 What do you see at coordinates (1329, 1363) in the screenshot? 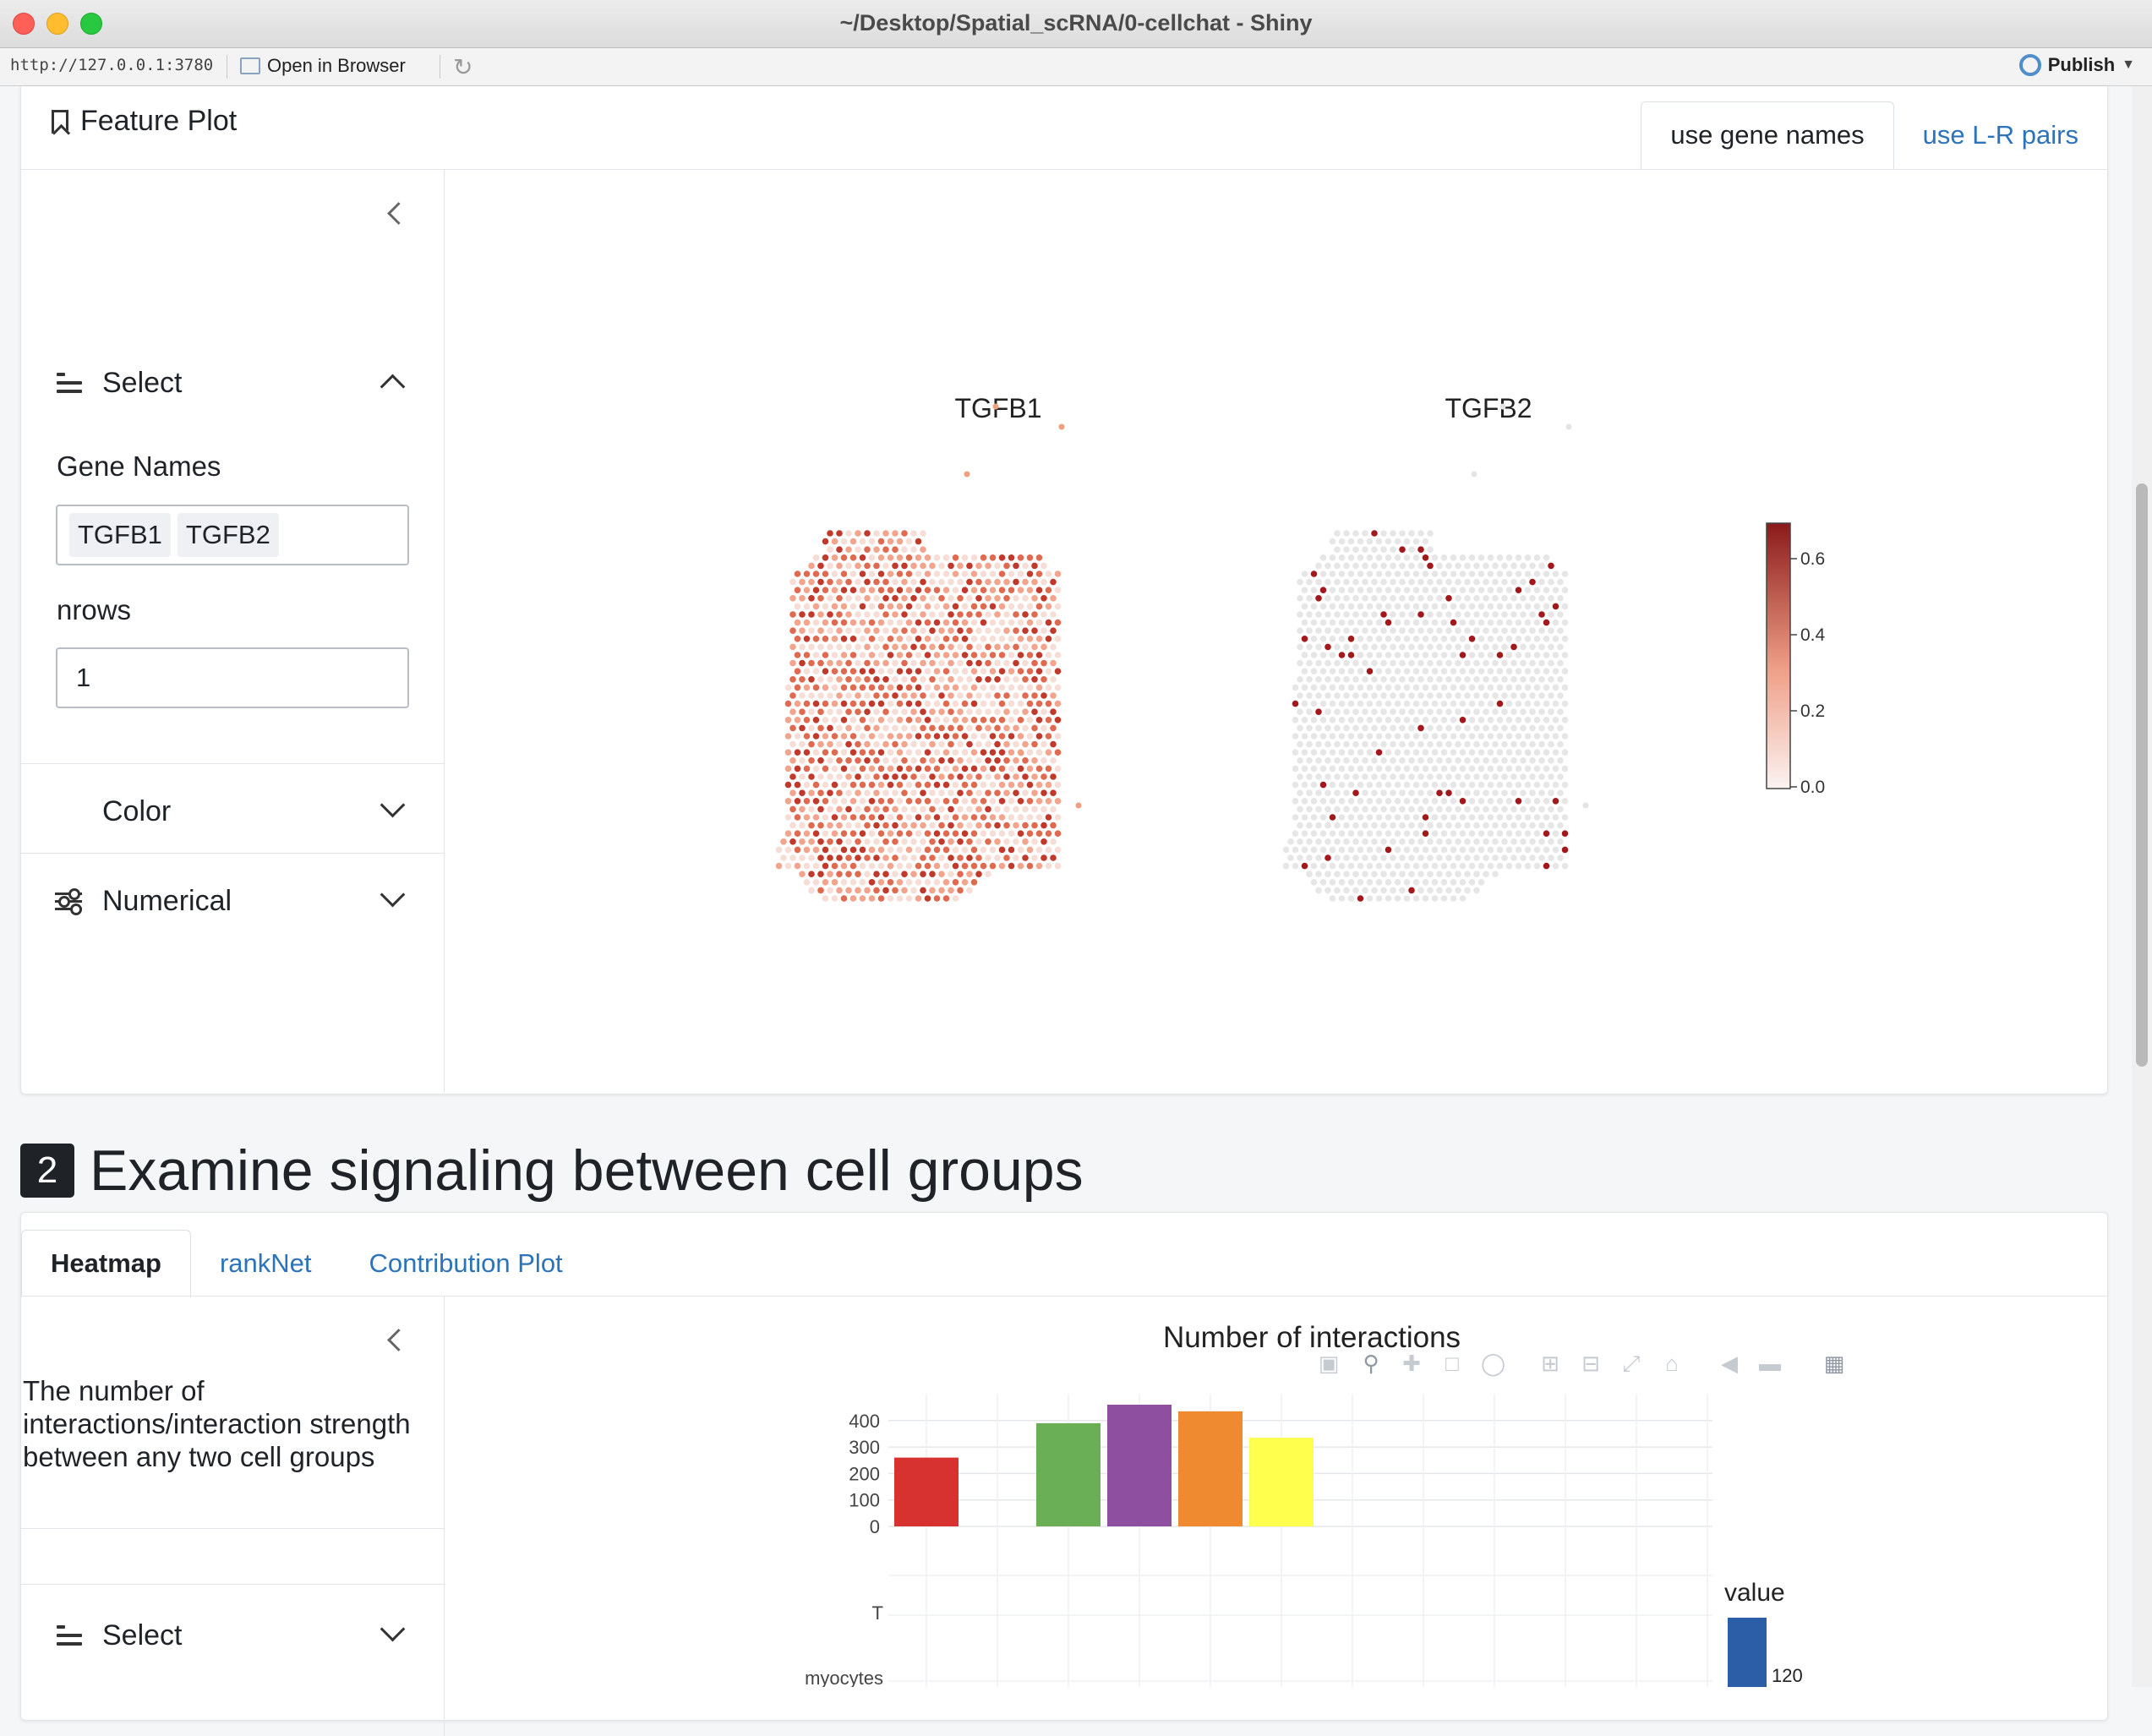
I see `camera-icon: ▣` at bounding box center [1329, 1363].